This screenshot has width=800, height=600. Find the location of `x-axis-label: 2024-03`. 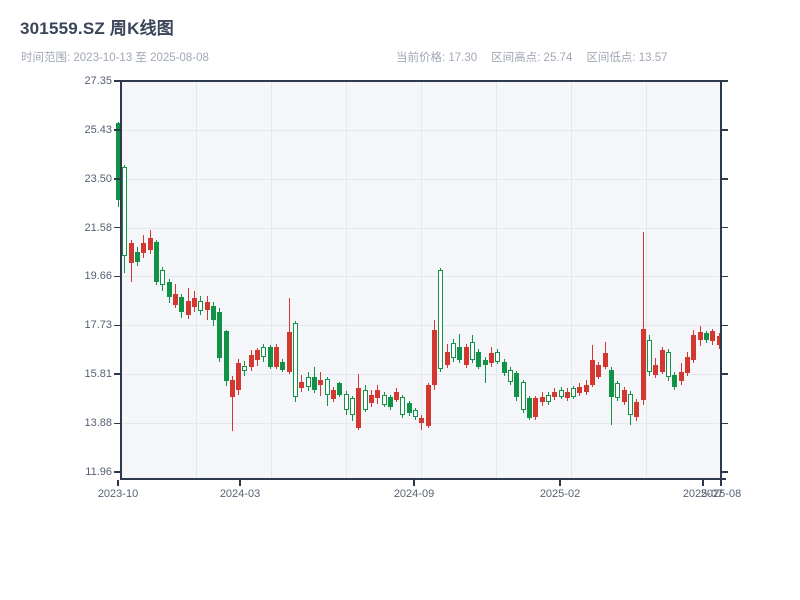

x-axis-label: 2024-03 is located at coordinates (240, 494).